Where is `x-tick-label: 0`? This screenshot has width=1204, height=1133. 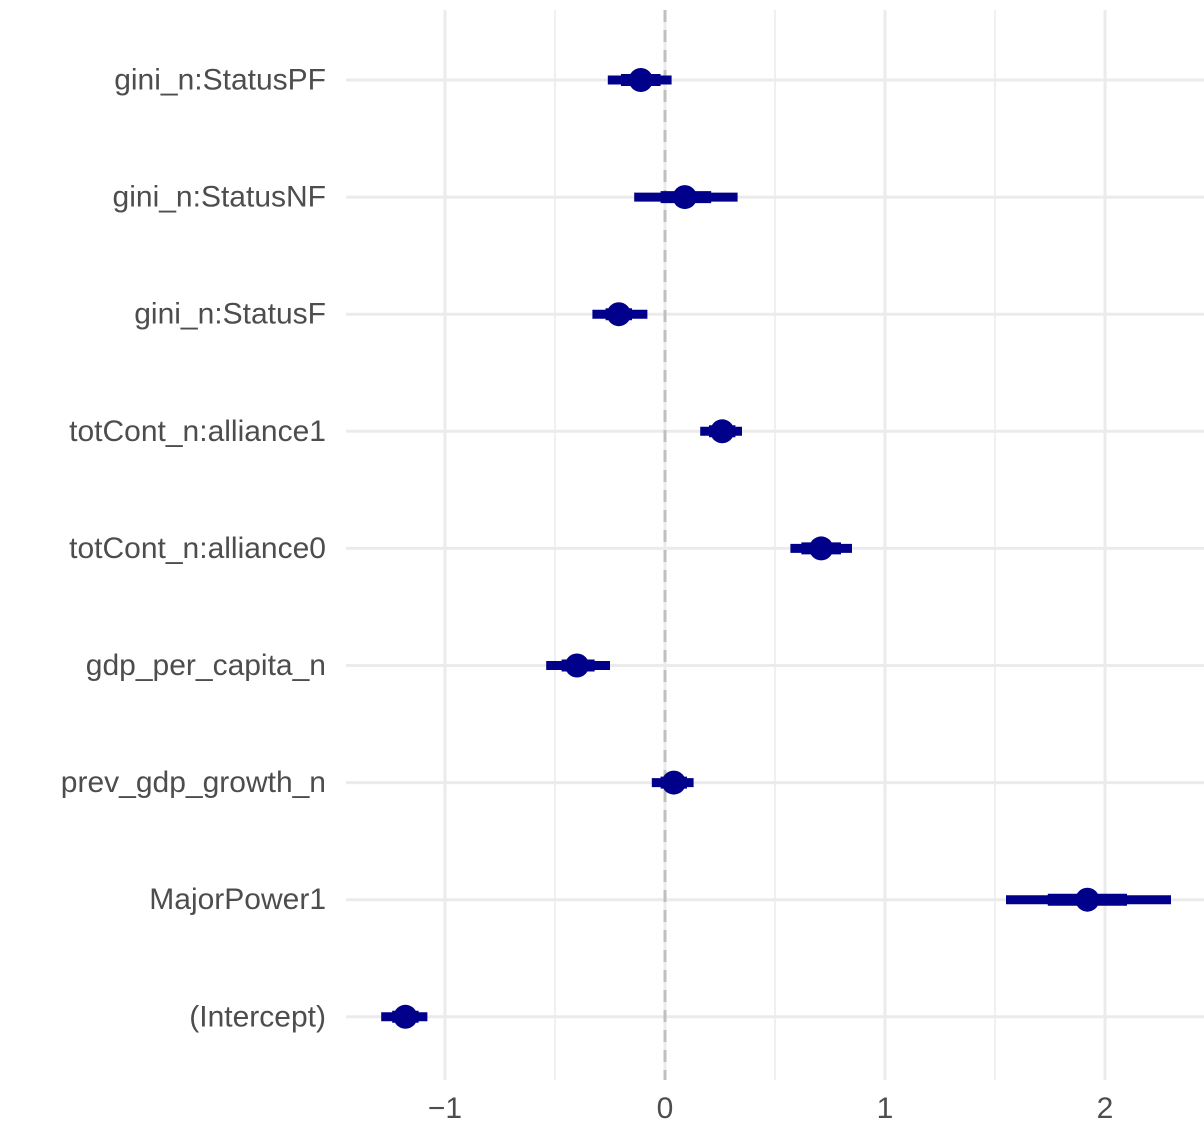 x-tick-label: 0 is located at coordinates (665, 1108).